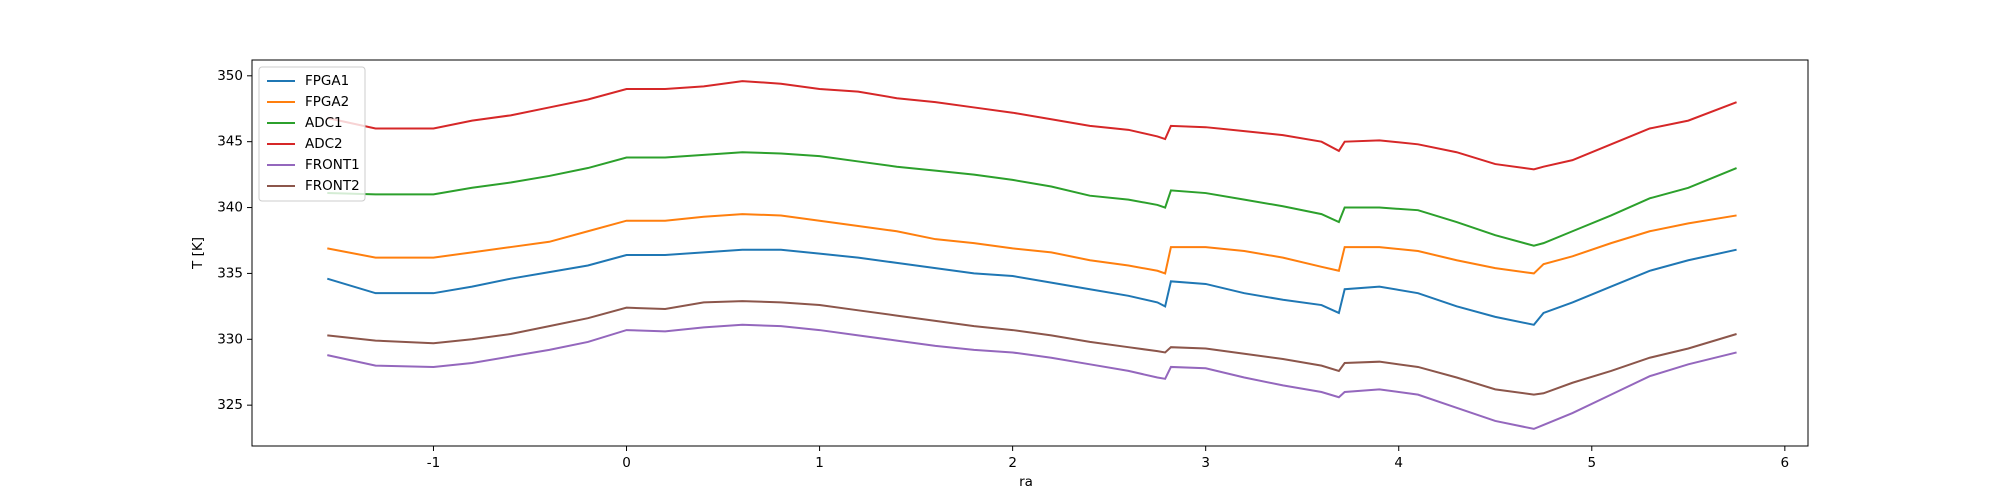  Describe the element at coordinates (230, 273) in the screenshot. I see `y-tick-label: 335` at that location.